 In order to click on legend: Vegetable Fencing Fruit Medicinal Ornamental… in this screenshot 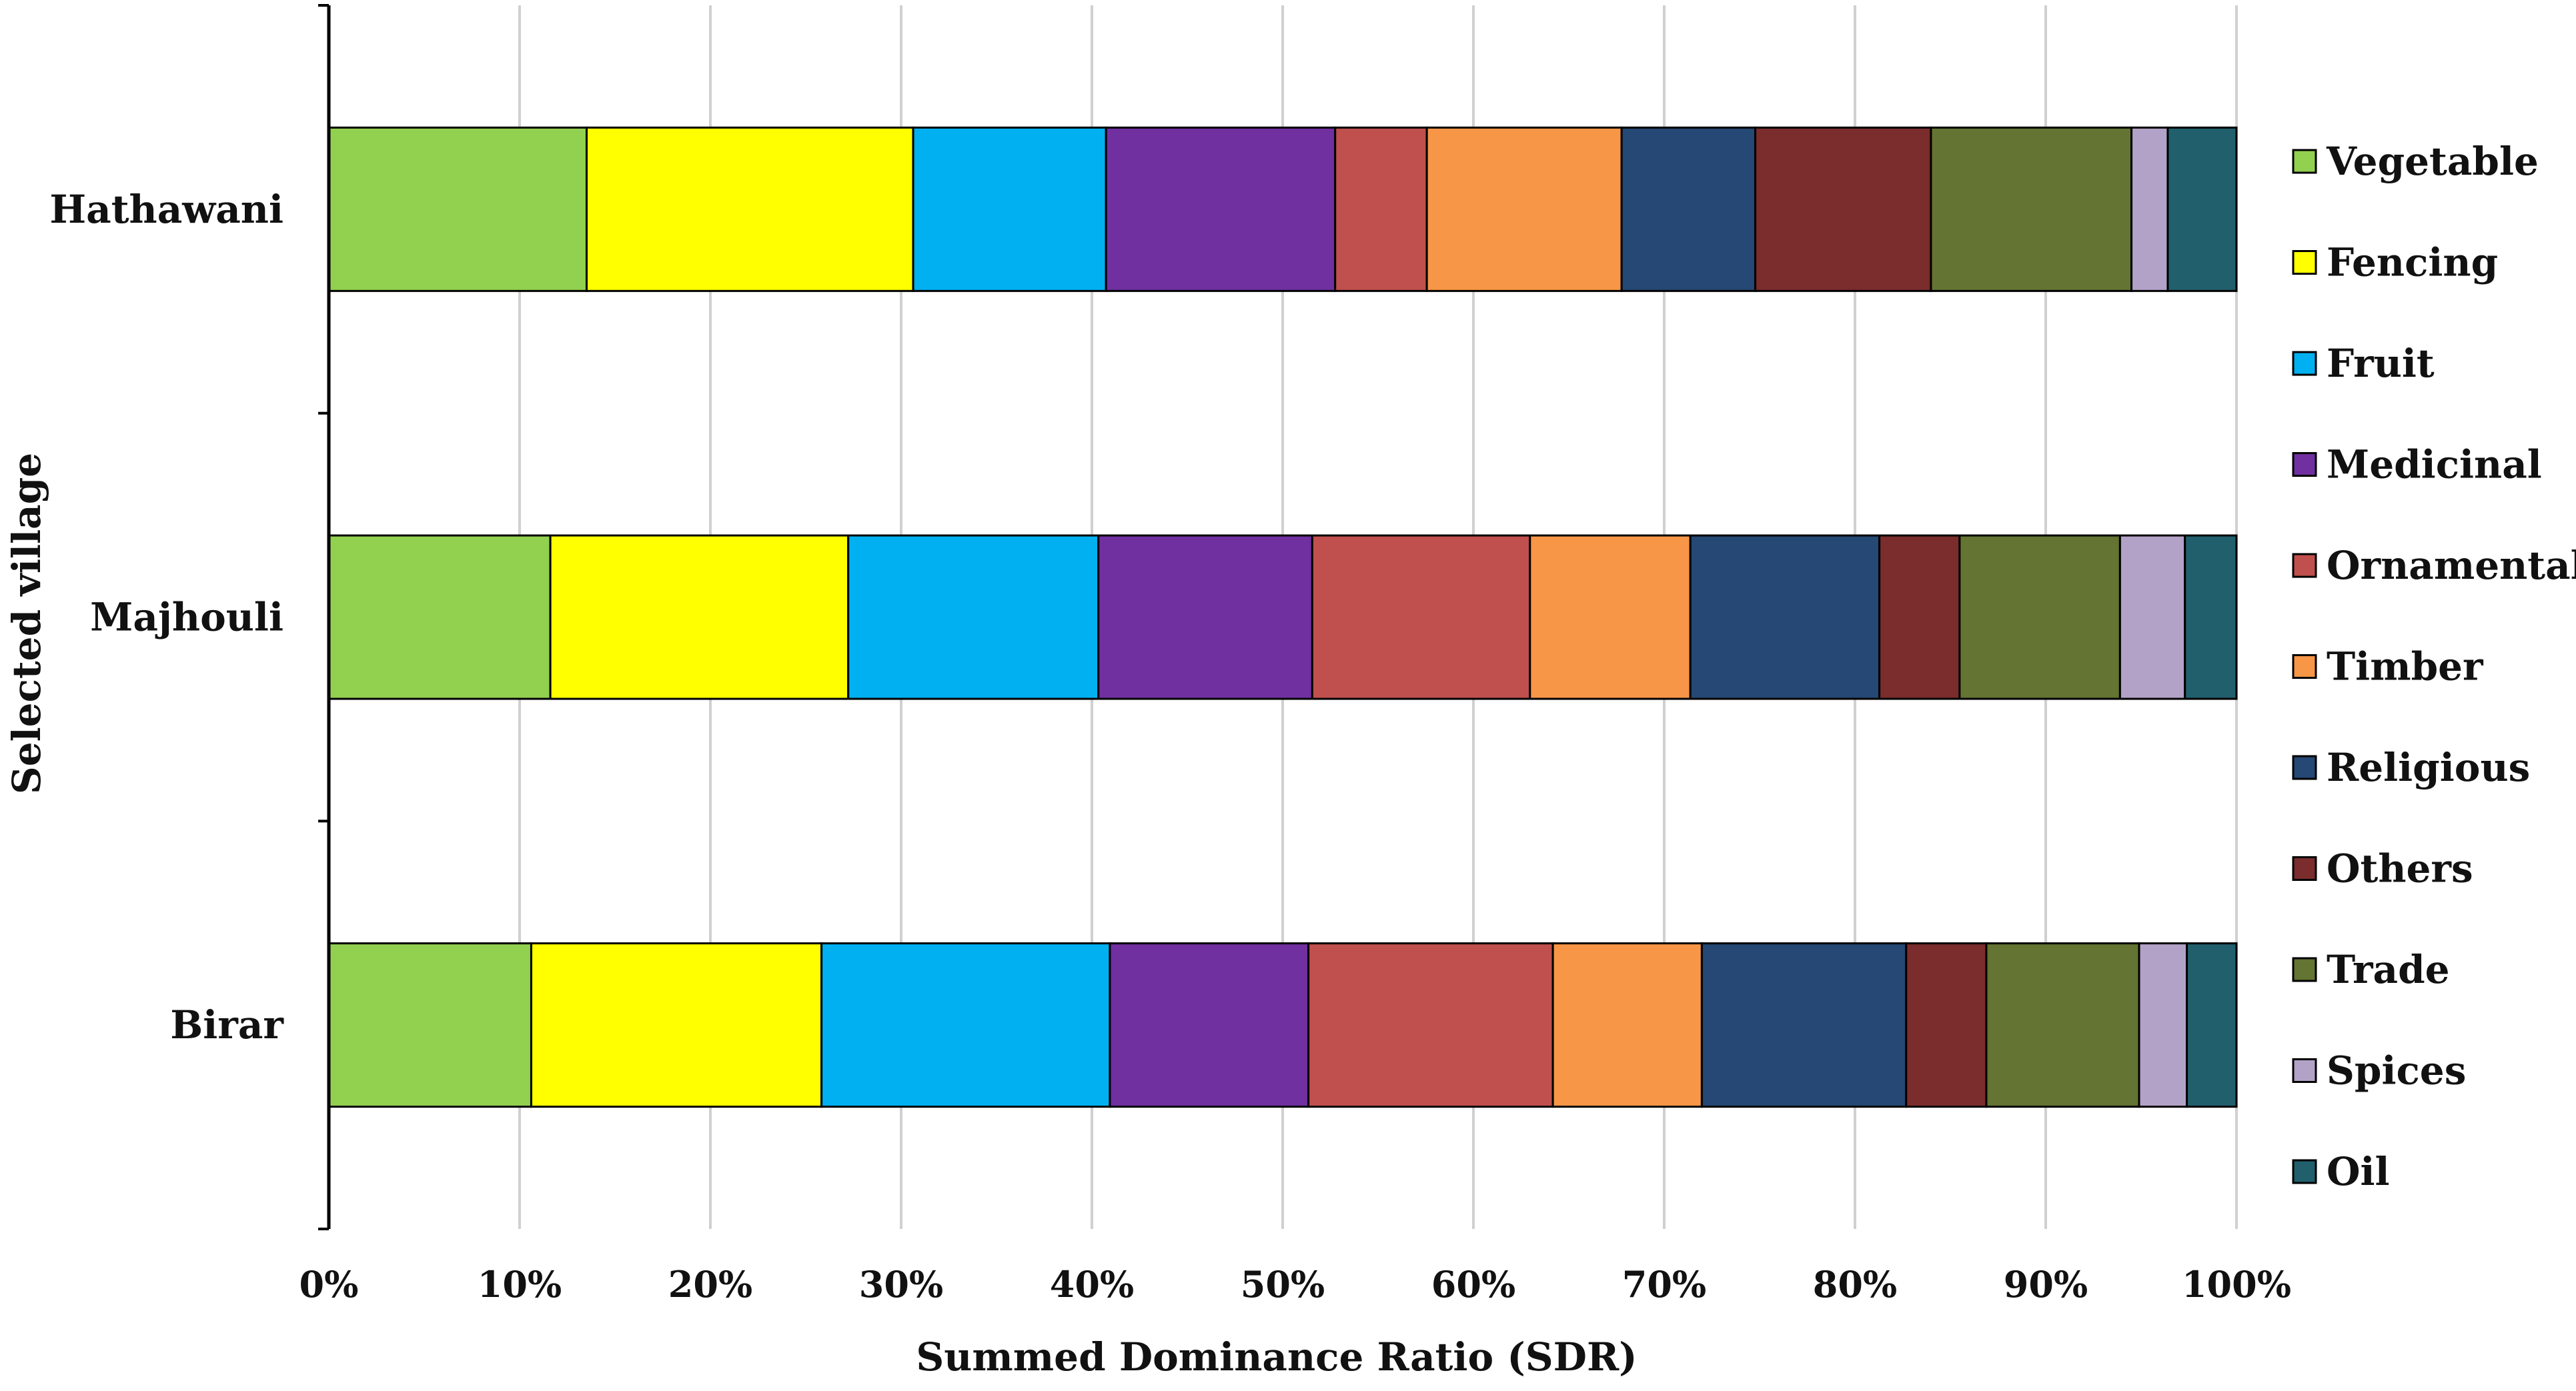, I will do `click(2434, 666)`.